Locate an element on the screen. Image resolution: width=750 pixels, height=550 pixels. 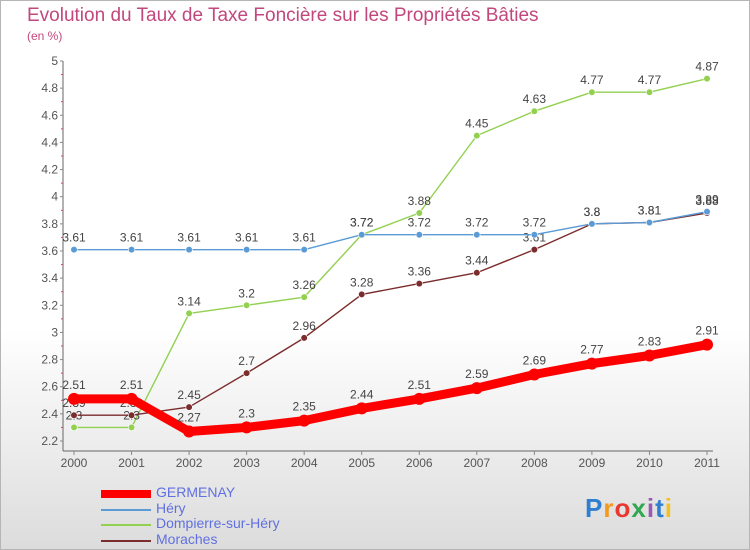
data-label-moraches: 3.88 is located at coordinates (707, 201).